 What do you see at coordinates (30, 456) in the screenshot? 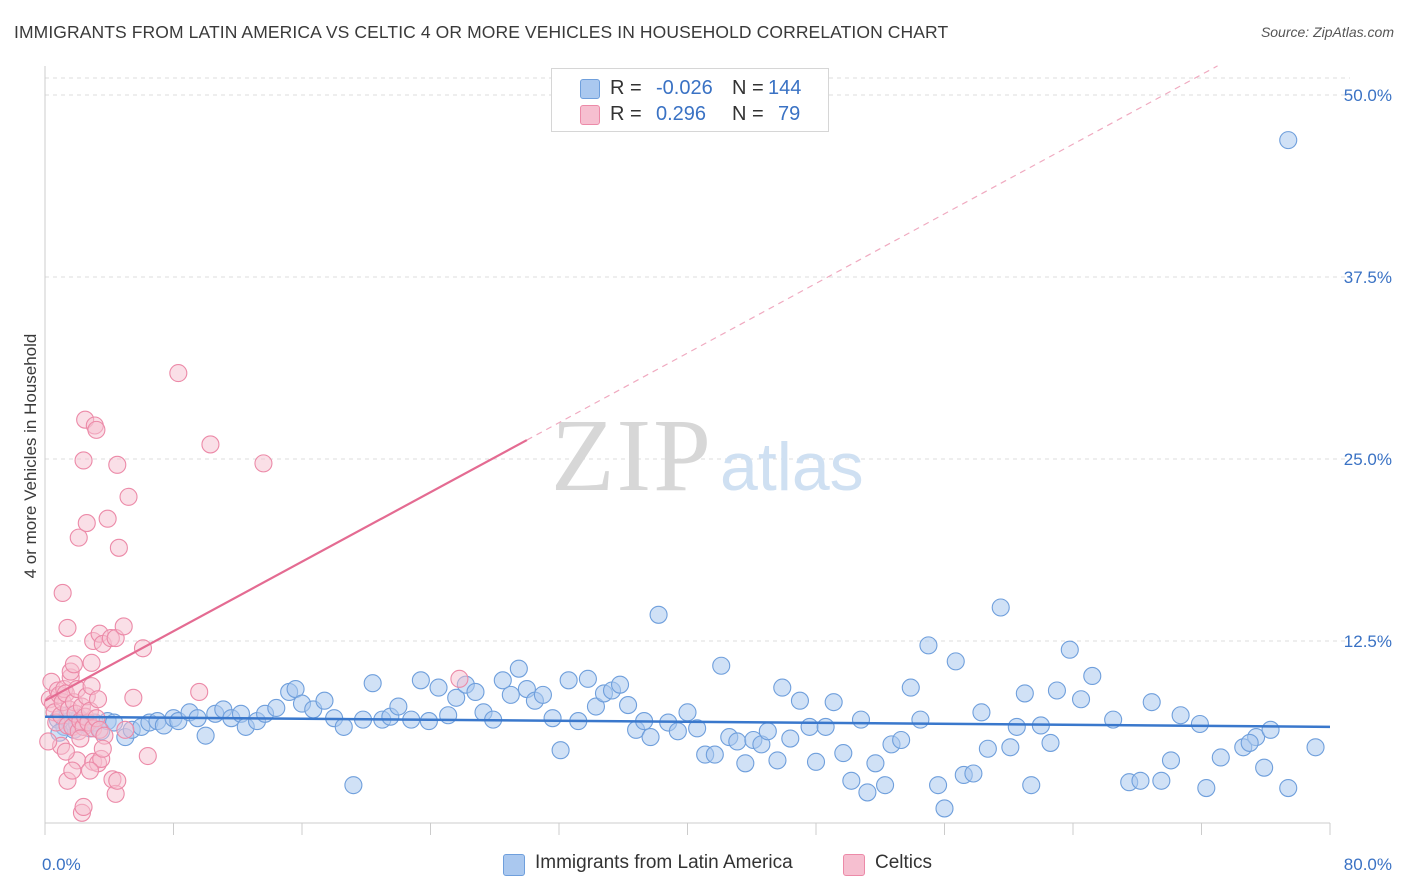
I see `y-axis-label: 4 or more Vehicles in Household` at bounding box center [30, 456].